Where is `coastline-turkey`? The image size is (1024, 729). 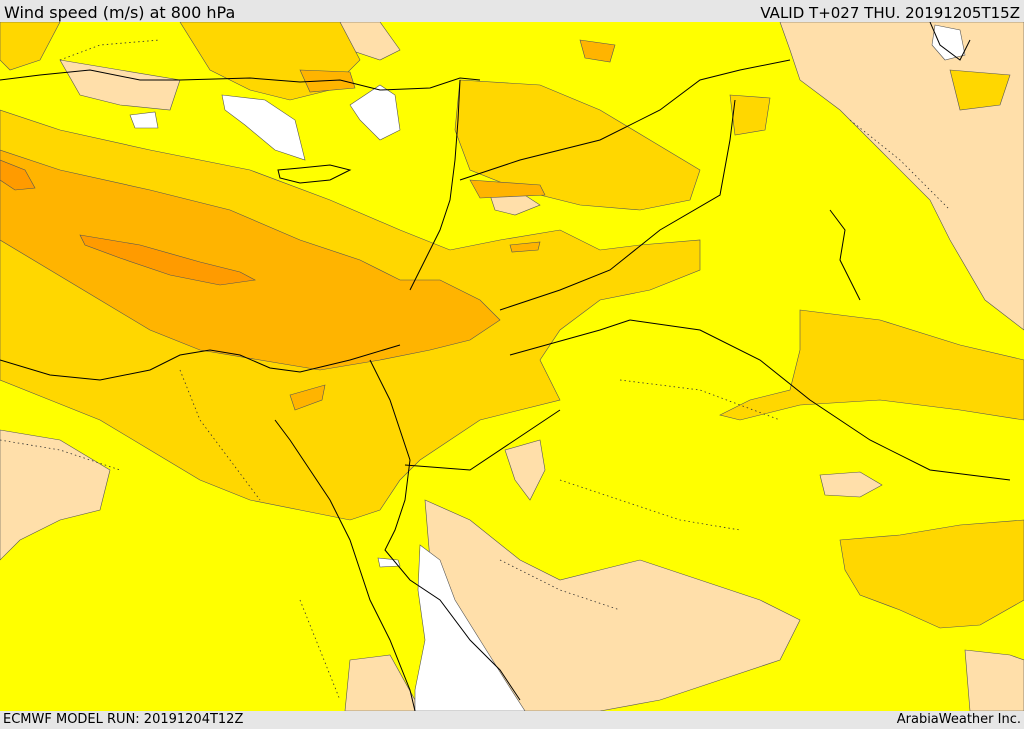
coastline-turkey is located at coordinates (240, 80).